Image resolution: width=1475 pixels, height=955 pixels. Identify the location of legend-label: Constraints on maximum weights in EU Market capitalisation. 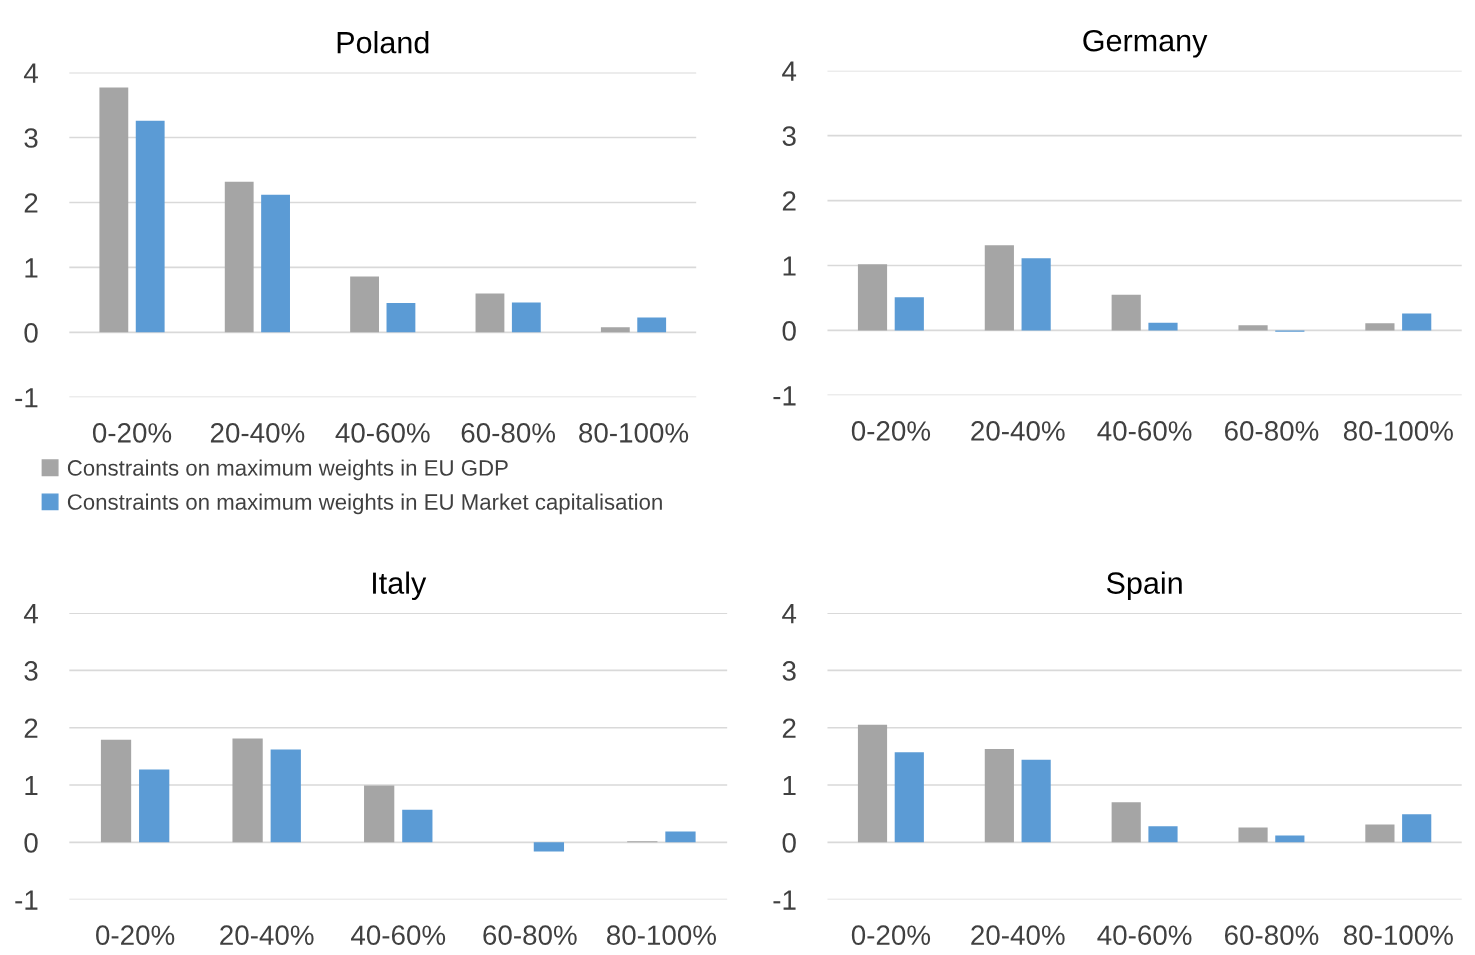
(364, 504).